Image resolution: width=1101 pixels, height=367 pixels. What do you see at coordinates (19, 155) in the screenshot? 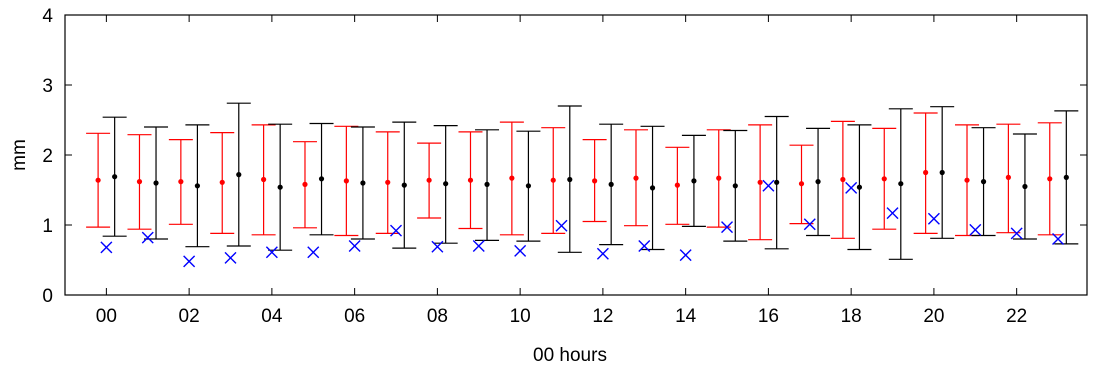
I see `y-axis-label: mm` at bounding box center [19, 155].